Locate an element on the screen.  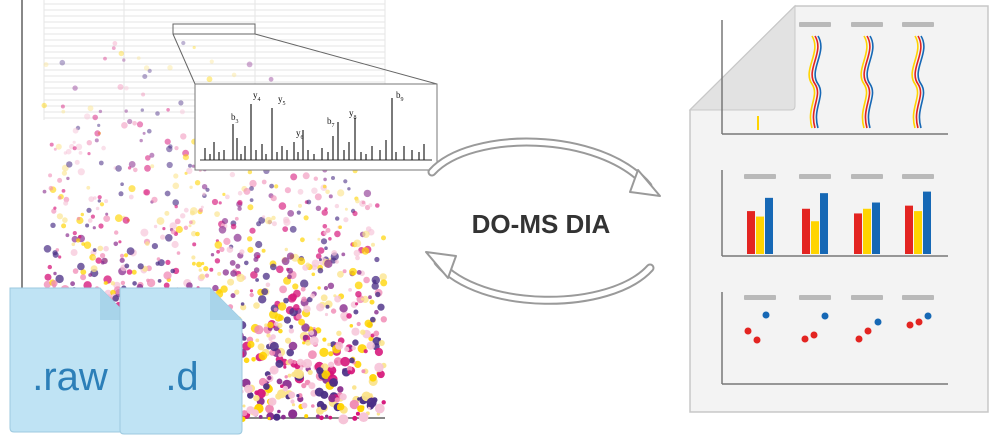
ion-label: y4 is located at coordinates (257, 96).